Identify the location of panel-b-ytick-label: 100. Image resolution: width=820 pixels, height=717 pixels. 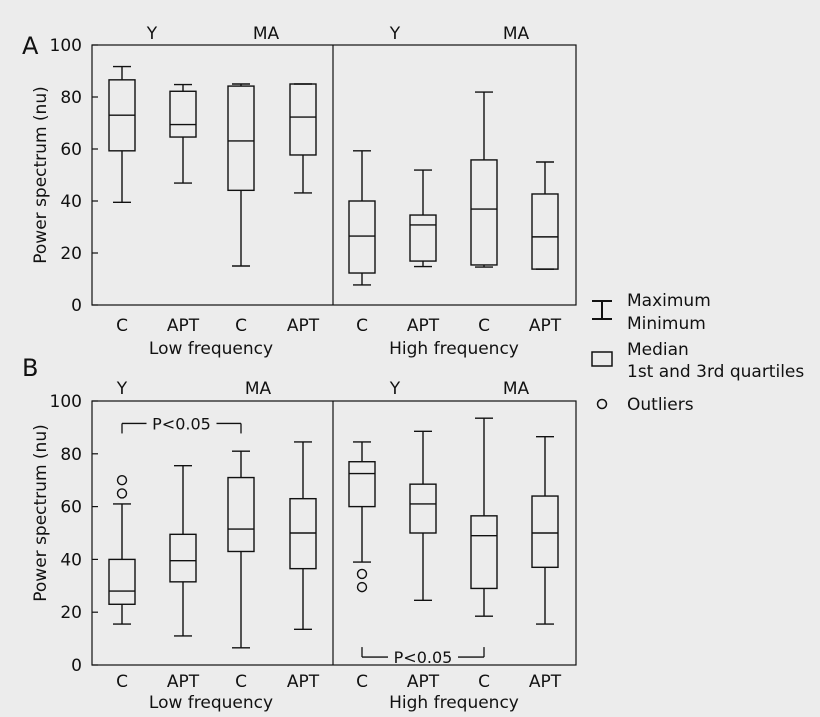
(66, 402).